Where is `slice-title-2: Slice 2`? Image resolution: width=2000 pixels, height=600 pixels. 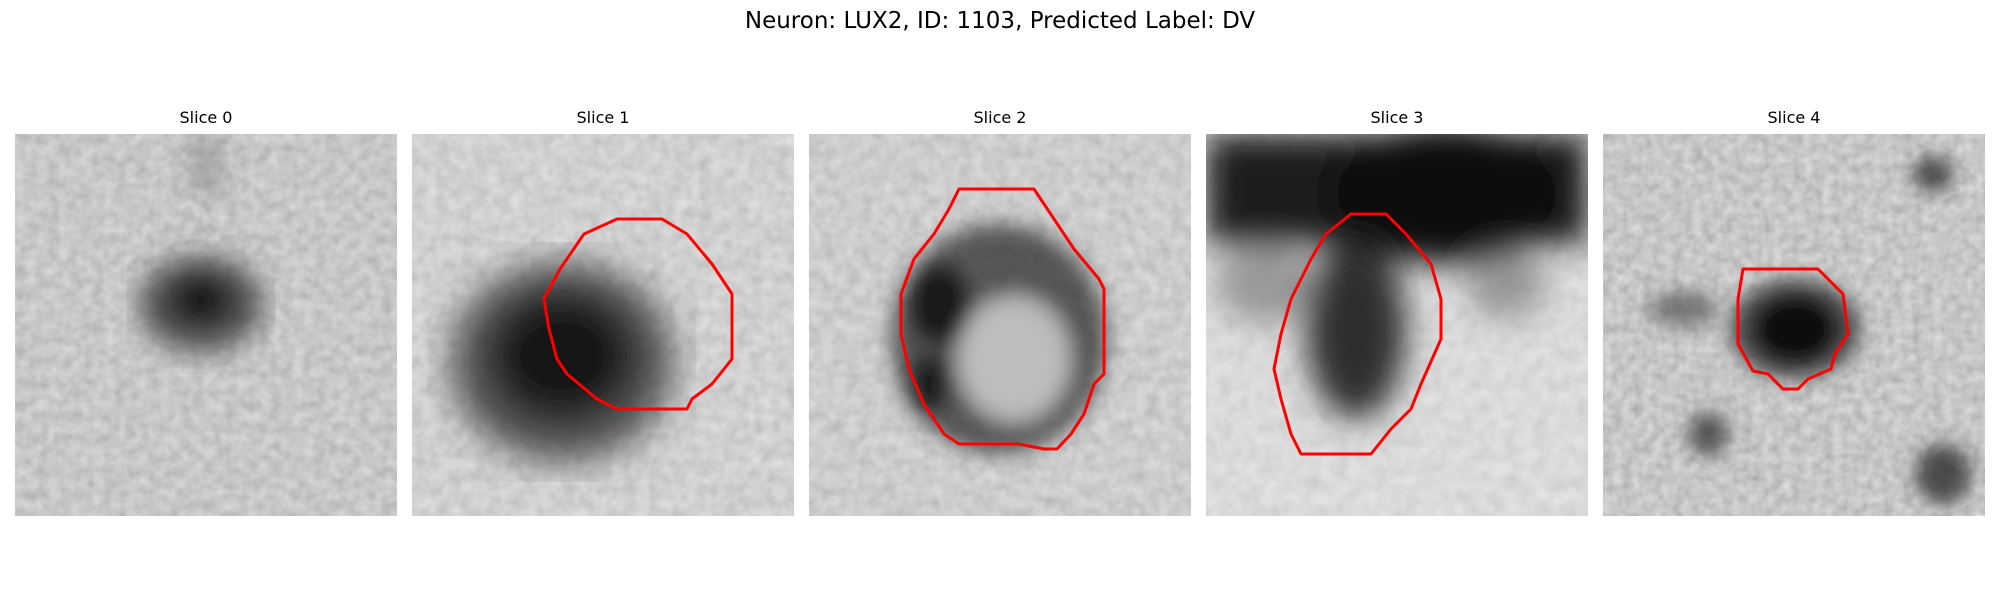
slice-title-2: Slice 2 is located at coordinates (1000, 117).